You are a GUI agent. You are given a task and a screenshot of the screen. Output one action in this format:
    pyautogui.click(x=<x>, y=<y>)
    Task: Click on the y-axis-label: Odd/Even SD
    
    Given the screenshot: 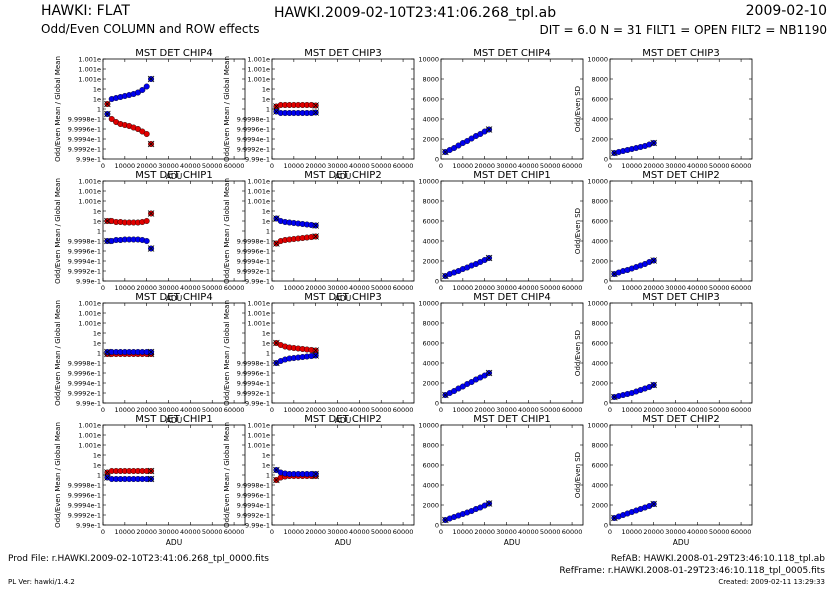 What is the action you would take?
    pyautogui.click(x=578, y=353)
    